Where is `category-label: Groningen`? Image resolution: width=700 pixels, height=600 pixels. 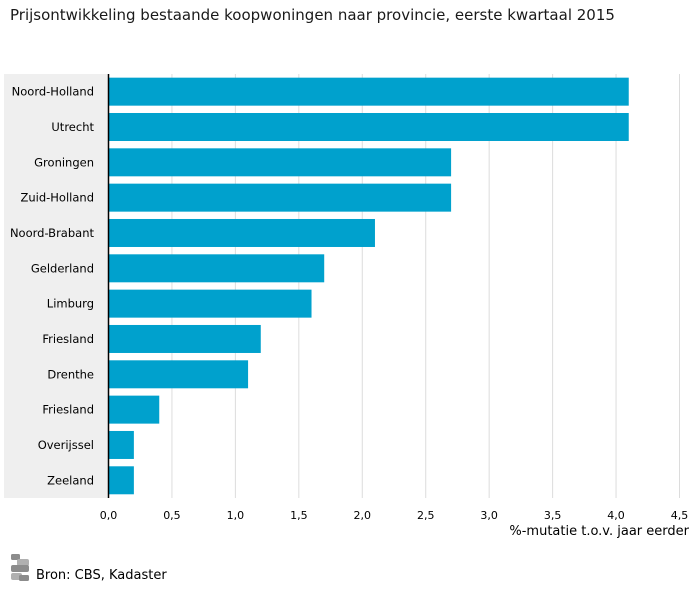
category-label: Groningen is located at coordinates (64, 162).